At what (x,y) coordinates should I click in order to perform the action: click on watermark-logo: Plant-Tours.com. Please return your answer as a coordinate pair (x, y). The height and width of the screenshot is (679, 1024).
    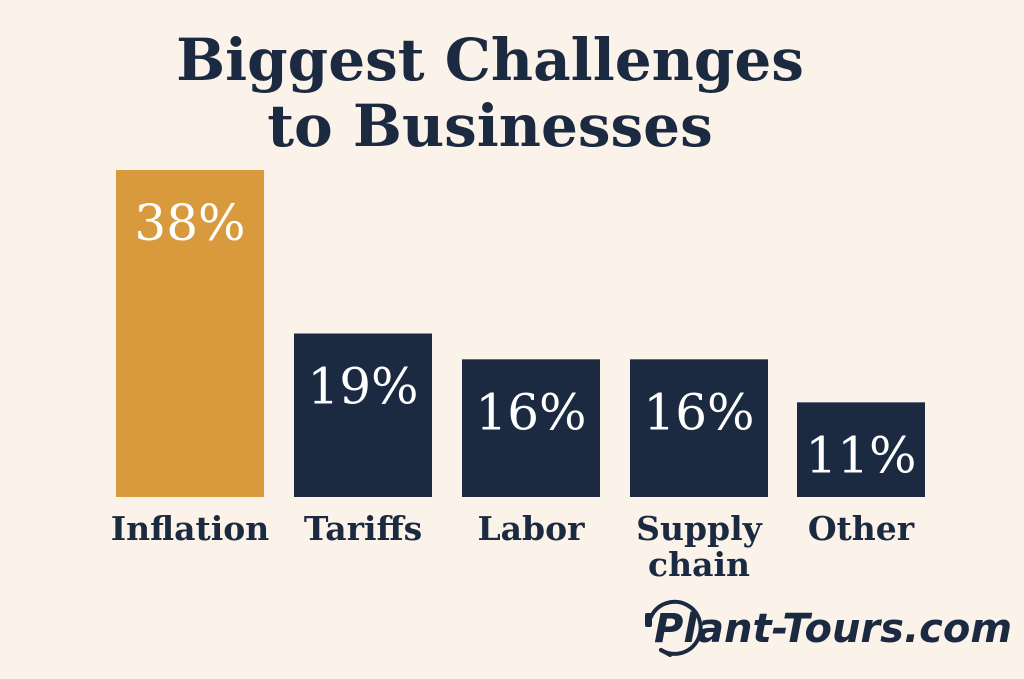
    Looking at the image, I should click on (828, 628).